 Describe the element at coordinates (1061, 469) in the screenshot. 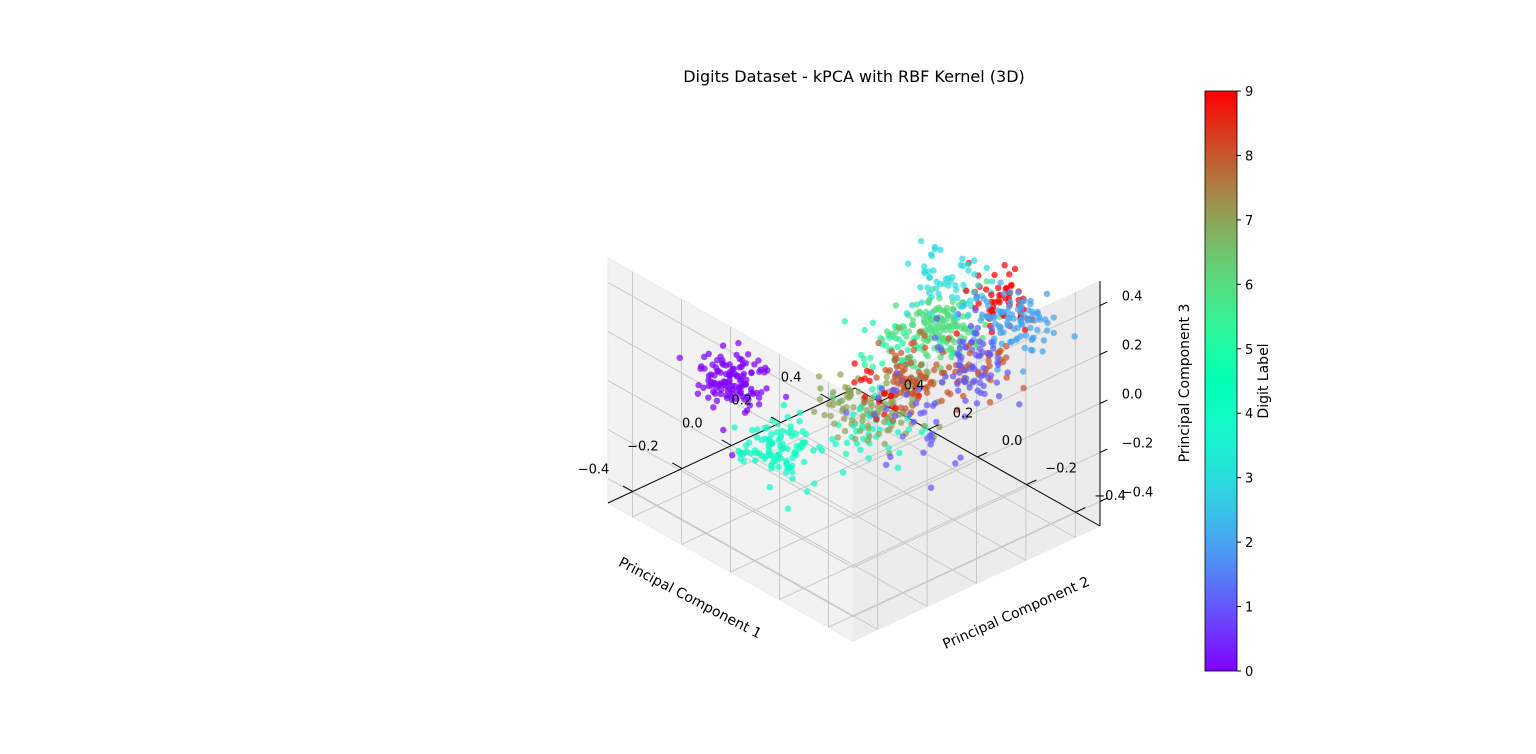

I see `x-tick-label: −0.2` at that location.